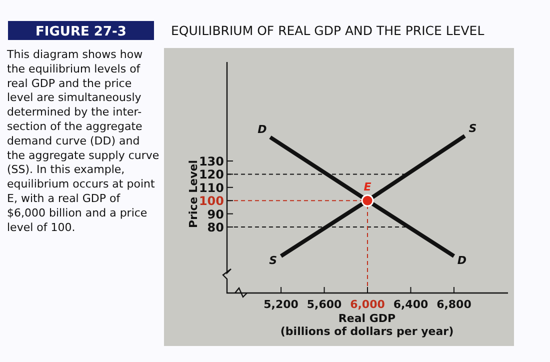  What do you see at coordinates (215, 214) in the screenshot?
I see `y-tick-label: 90` at bounding box center [215, 214].